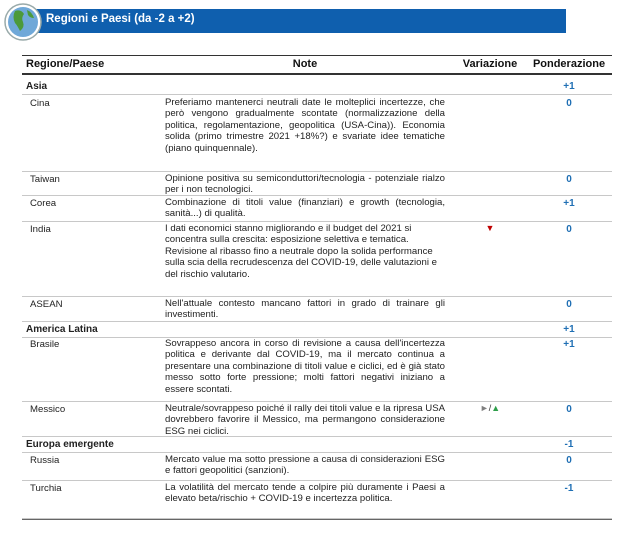 This screenshot has width=620, height=533. What do you see at coordinates (569, 488) in the screenshot?
I see `country-weight: -1` at bounding box center [569, 488].